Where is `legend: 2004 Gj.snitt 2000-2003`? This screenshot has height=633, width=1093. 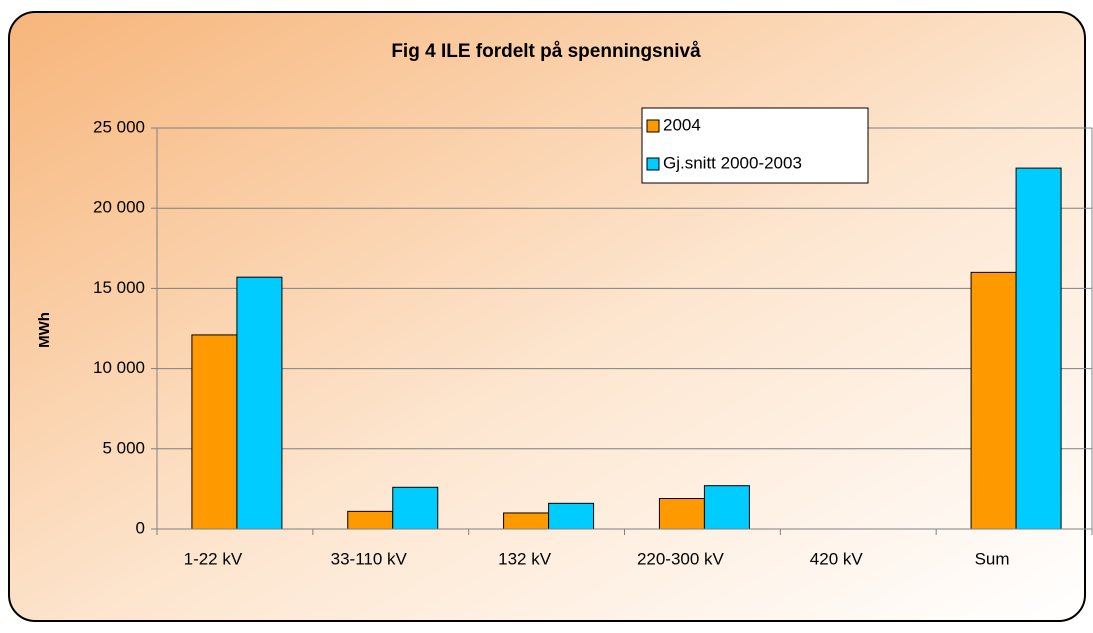 legend: 2004 Gj.snitt 2000-2003 is located at coordinates (755, 145).